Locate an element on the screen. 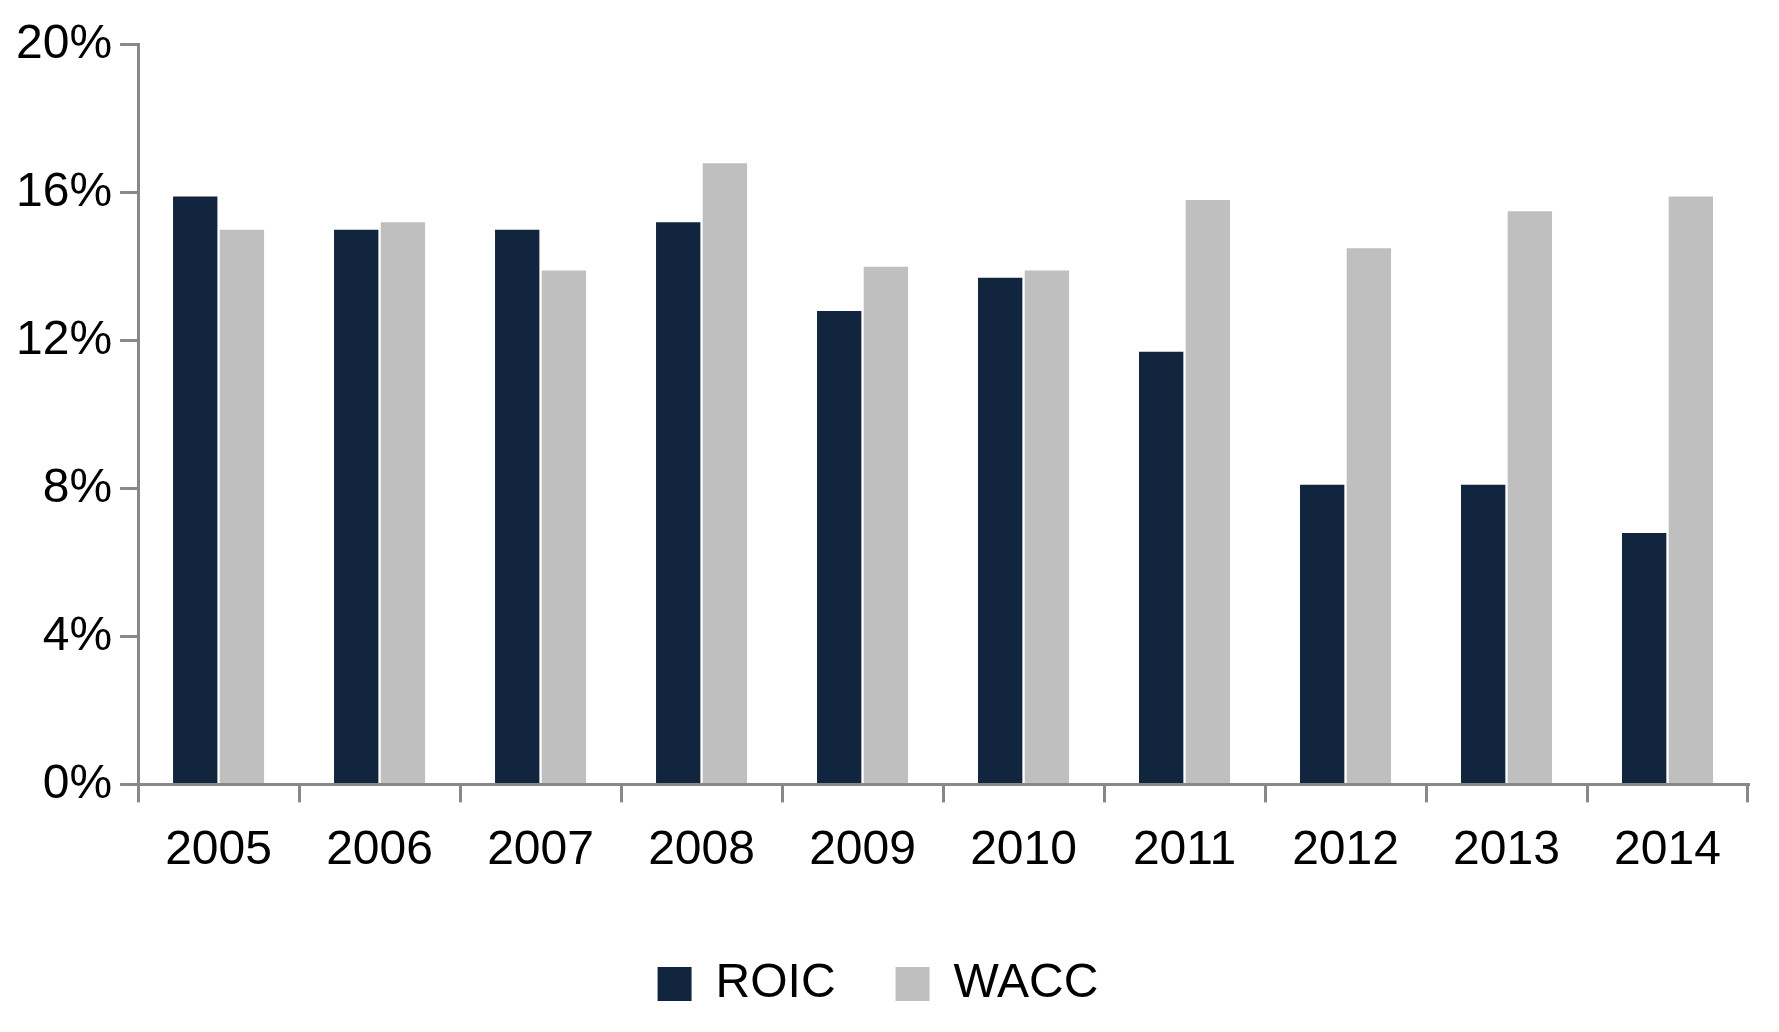  x-tick-label: 2013 is located at coordinates (1506, 848).